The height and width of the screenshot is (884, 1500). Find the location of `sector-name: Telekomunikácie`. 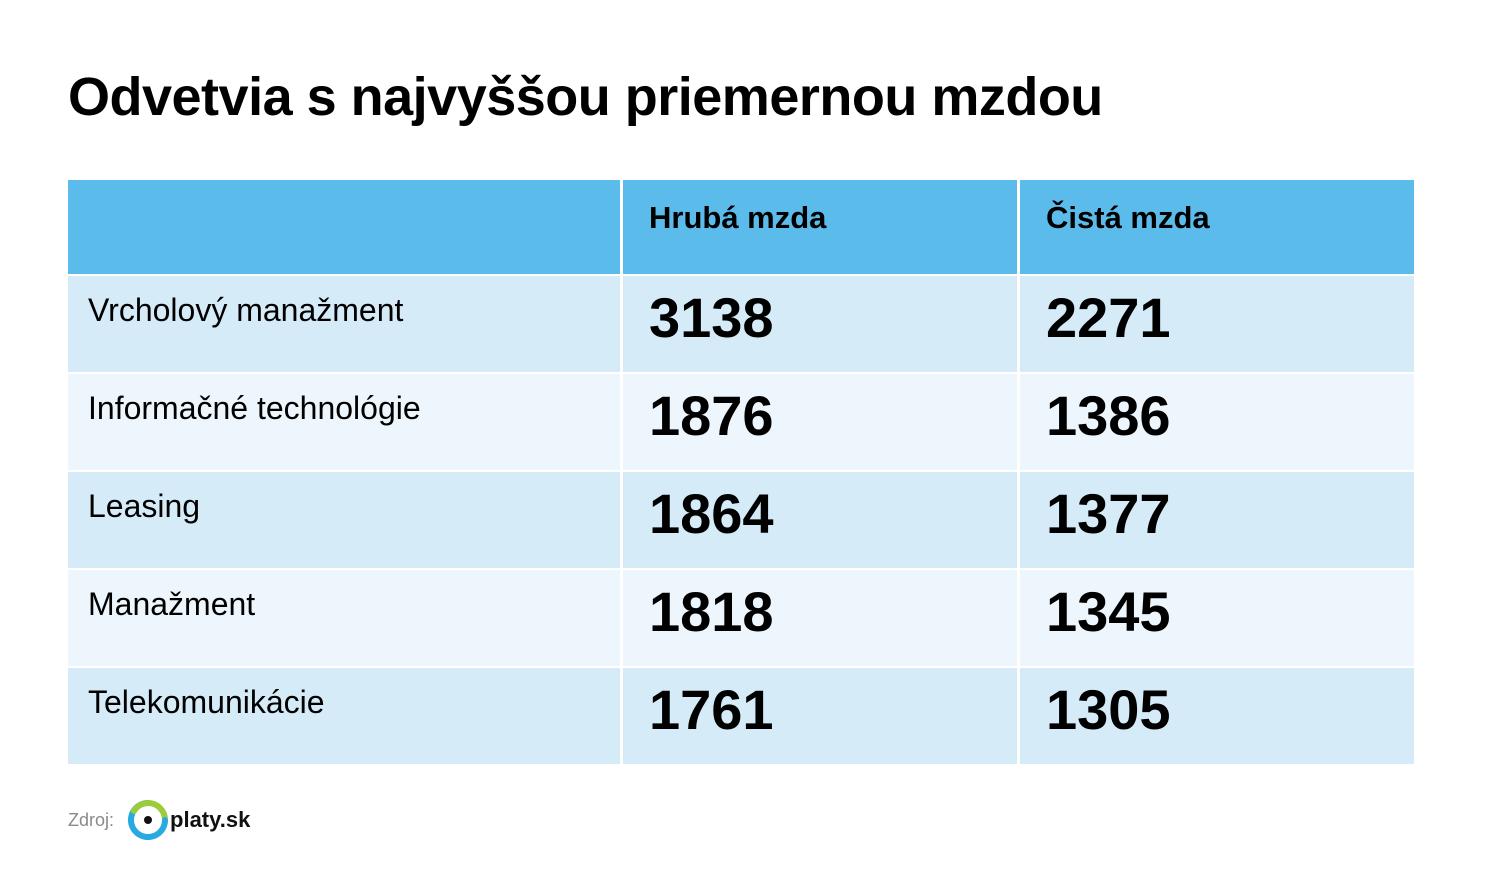

sector-name: Telekomunikácie is located at coordinates (345, 717).